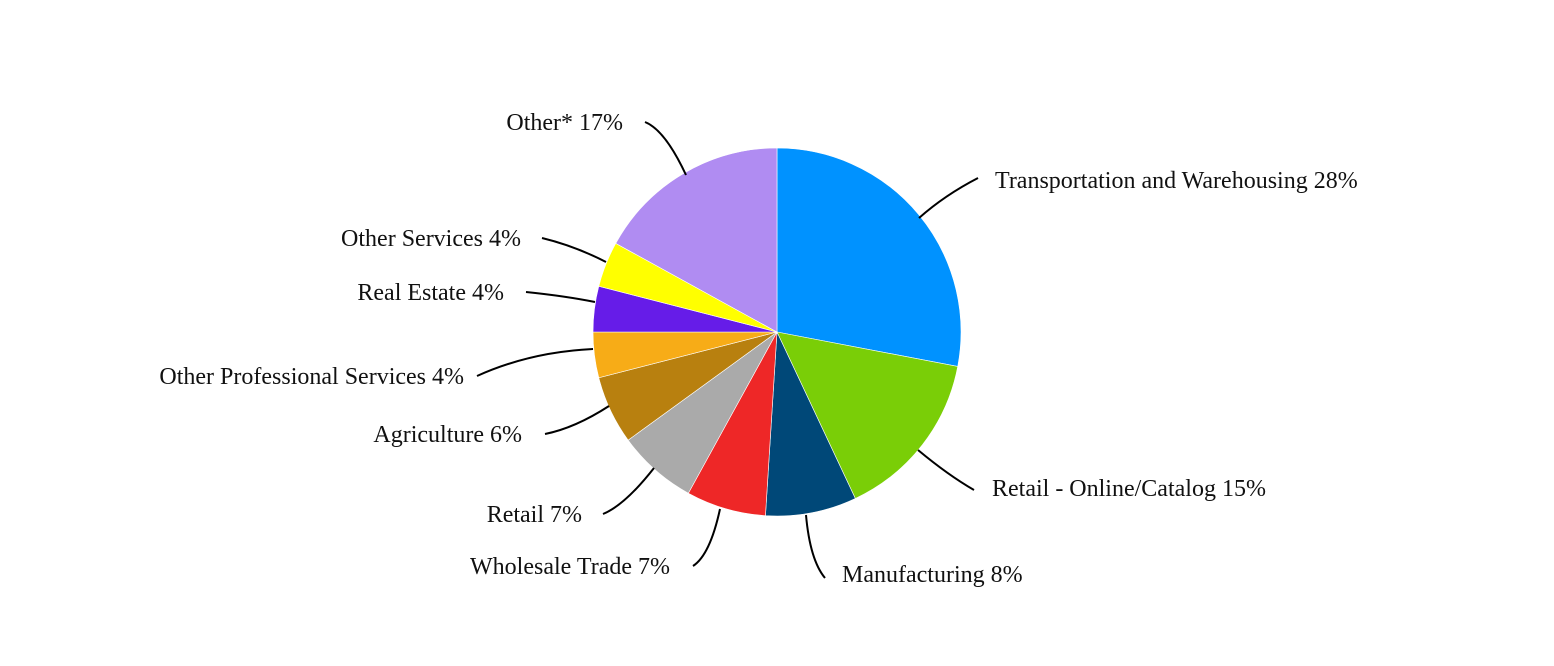 Image resolution: width=1554 pixels, height=666 pixels. Describe the element at coordinates (815, 546) in the screenshot. I see `leader-line-manufacturing` at that location.